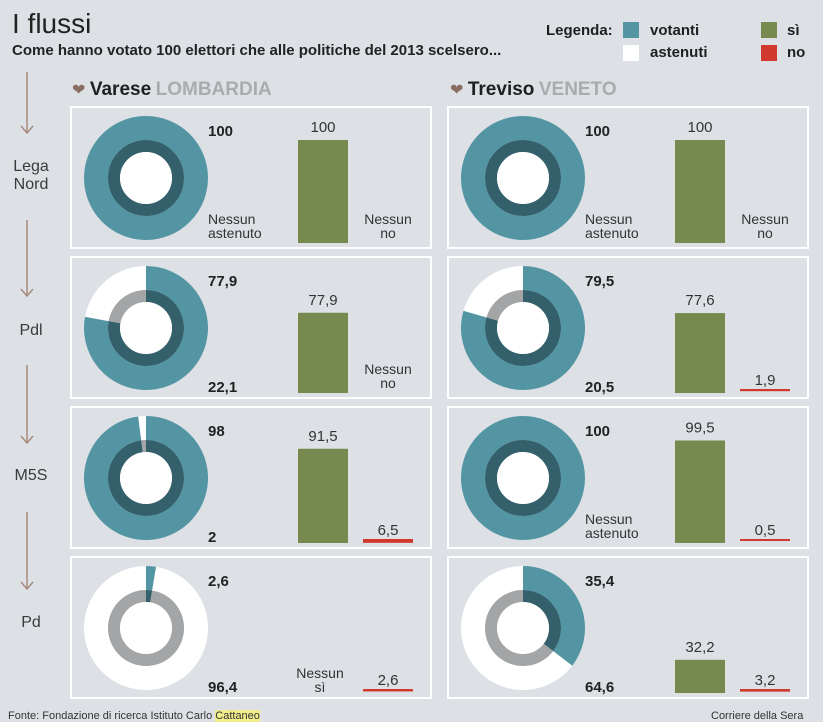 The width and height of the screenshot is (823, 722). Describe the element at coordinates (222, 387) in the screenshot. I see `label-astenuti: 22,1` at that location.